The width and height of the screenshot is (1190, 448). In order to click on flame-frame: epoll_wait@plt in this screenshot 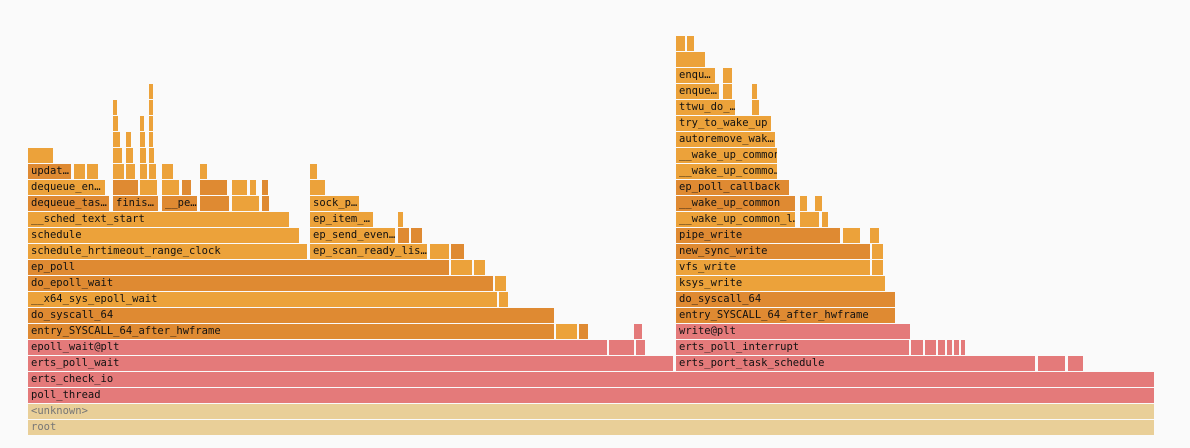, I will do `click(318, 347)`.